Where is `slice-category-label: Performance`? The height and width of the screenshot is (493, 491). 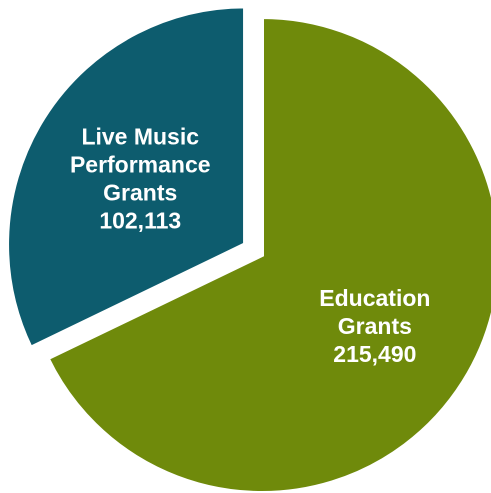
slice-category-label: Performance is located at coordinates (140, 165).